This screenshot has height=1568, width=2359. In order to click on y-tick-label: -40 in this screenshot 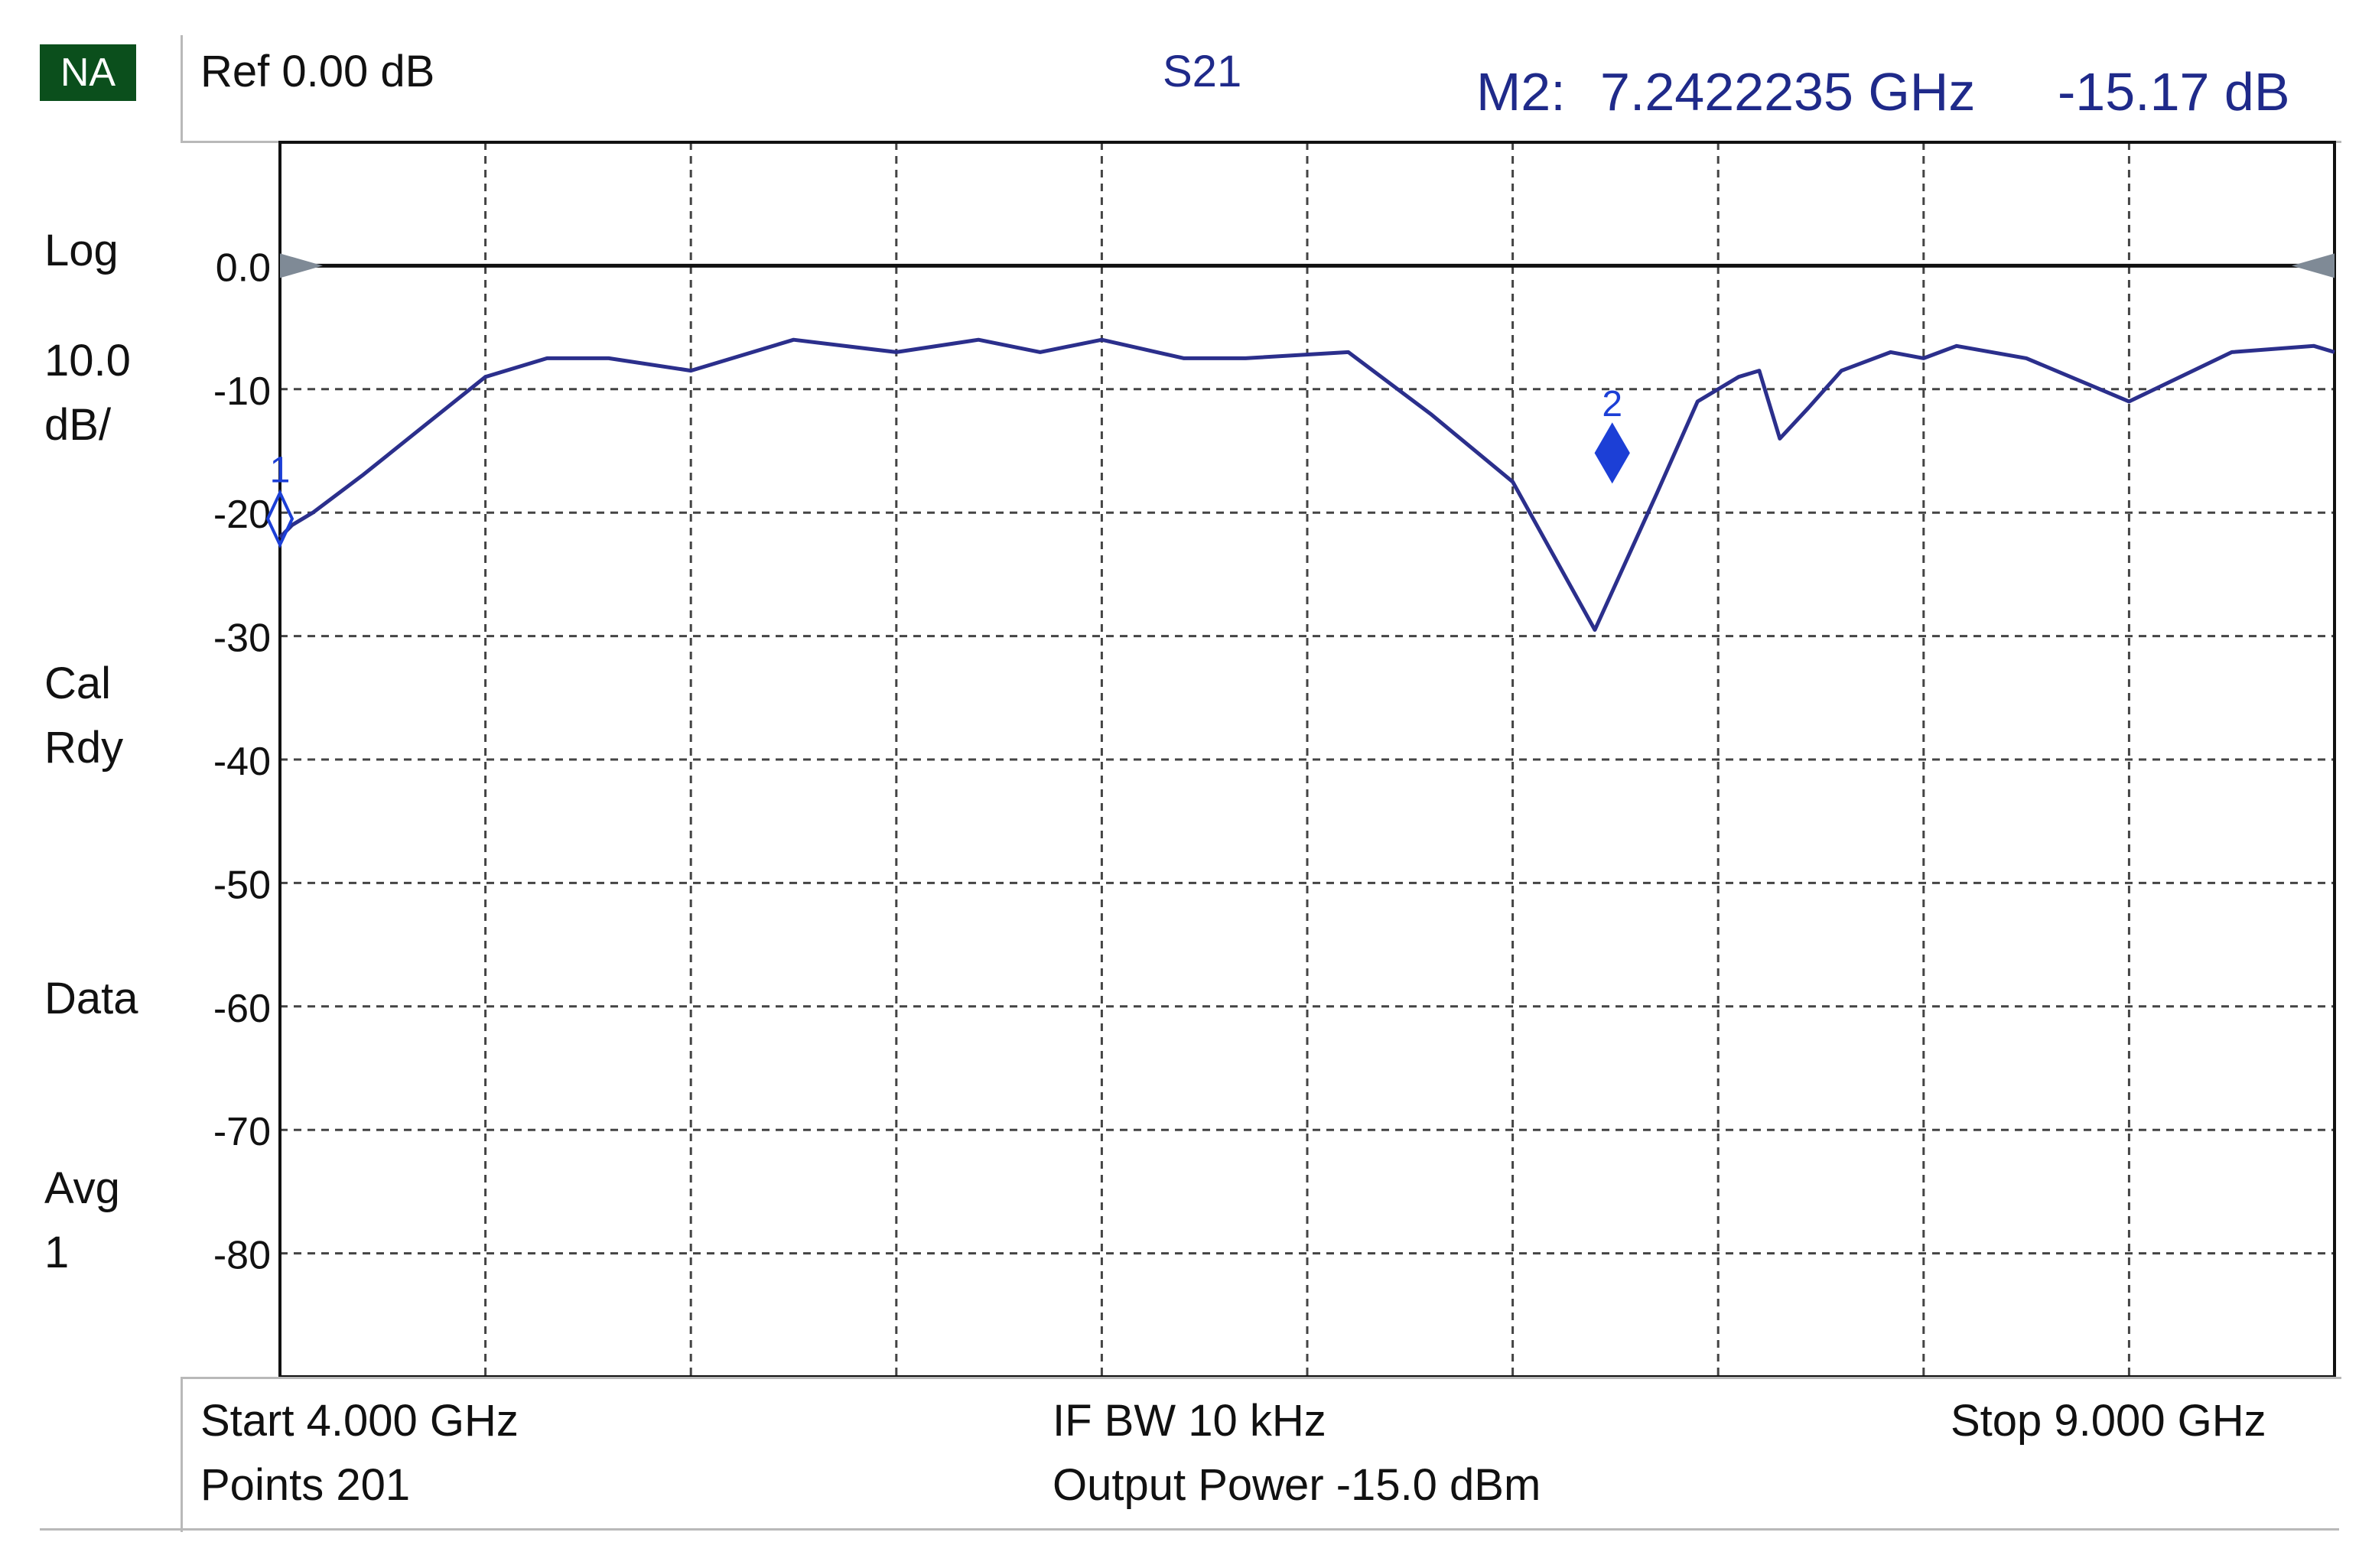, I will do `click(242, 762)`.